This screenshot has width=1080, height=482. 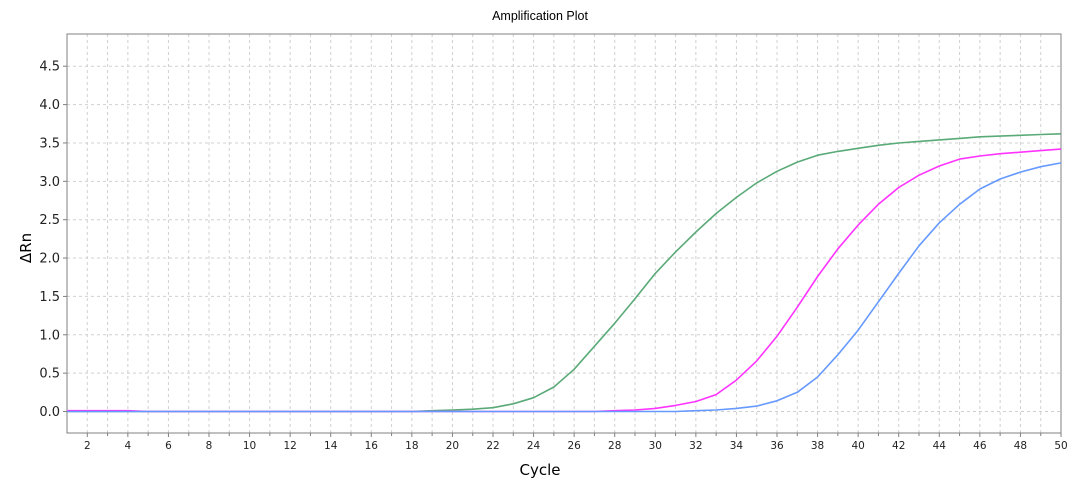 What do you see at coordinates (411, 446) in the screenshot?
I see `x-tick-label: 18` at bounding box center [411, 446].